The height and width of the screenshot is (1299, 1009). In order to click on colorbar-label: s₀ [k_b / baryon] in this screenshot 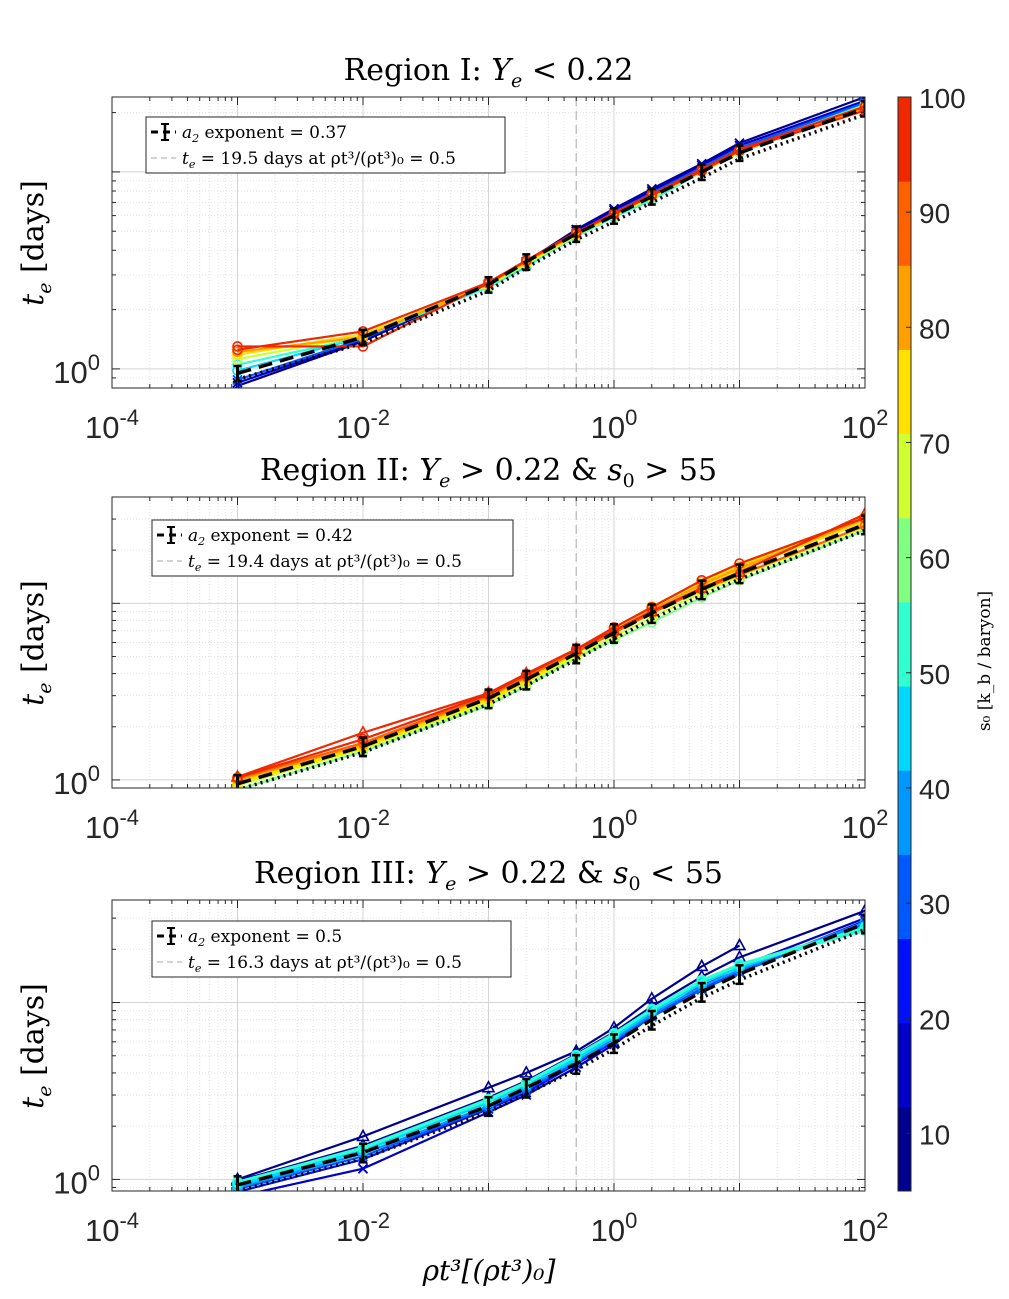, I will do `click(985, 661)`.